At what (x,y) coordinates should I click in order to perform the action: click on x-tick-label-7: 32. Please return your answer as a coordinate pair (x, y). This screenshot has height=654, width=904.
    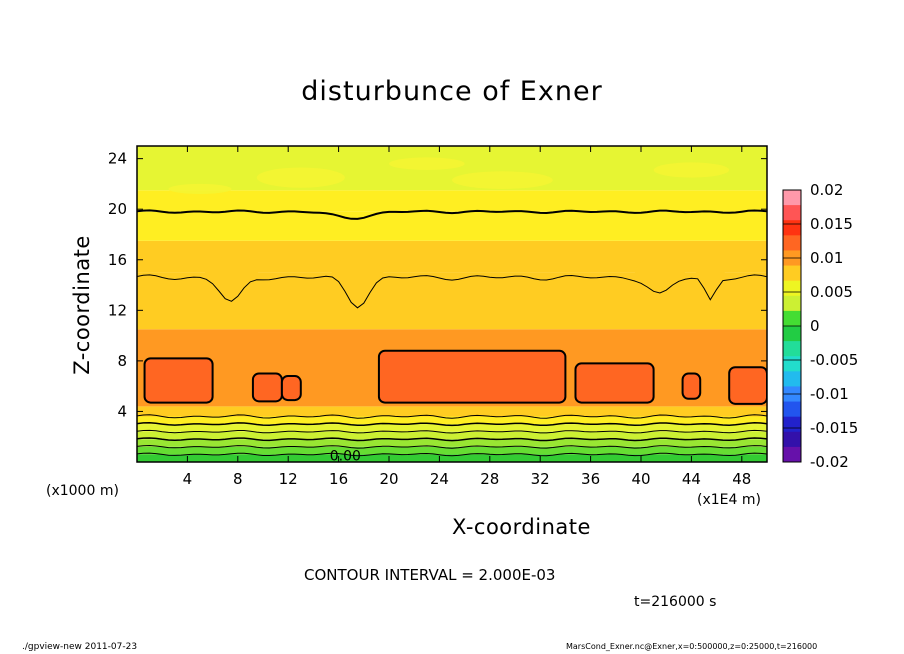
    Looking at the image, I should click on (540, 479).